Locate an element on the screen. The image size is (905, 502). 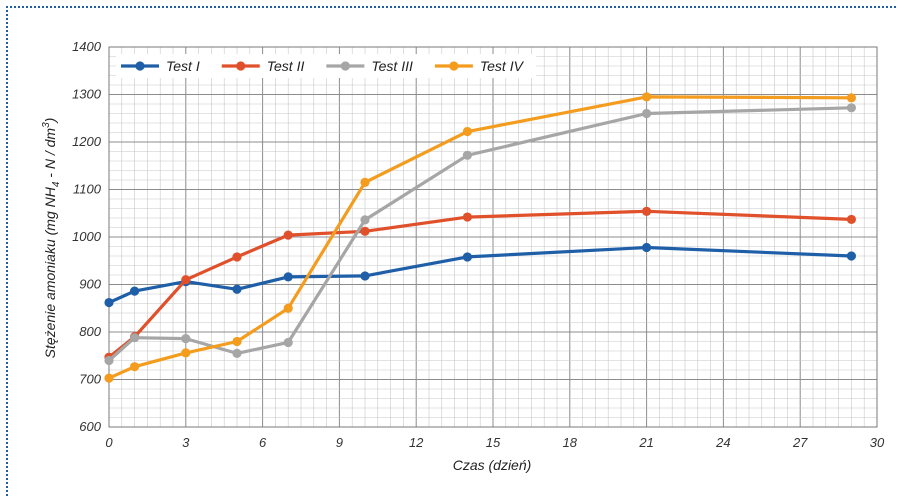
x-axis-title: Czas (dzień) is located at coordinates (492, 465).